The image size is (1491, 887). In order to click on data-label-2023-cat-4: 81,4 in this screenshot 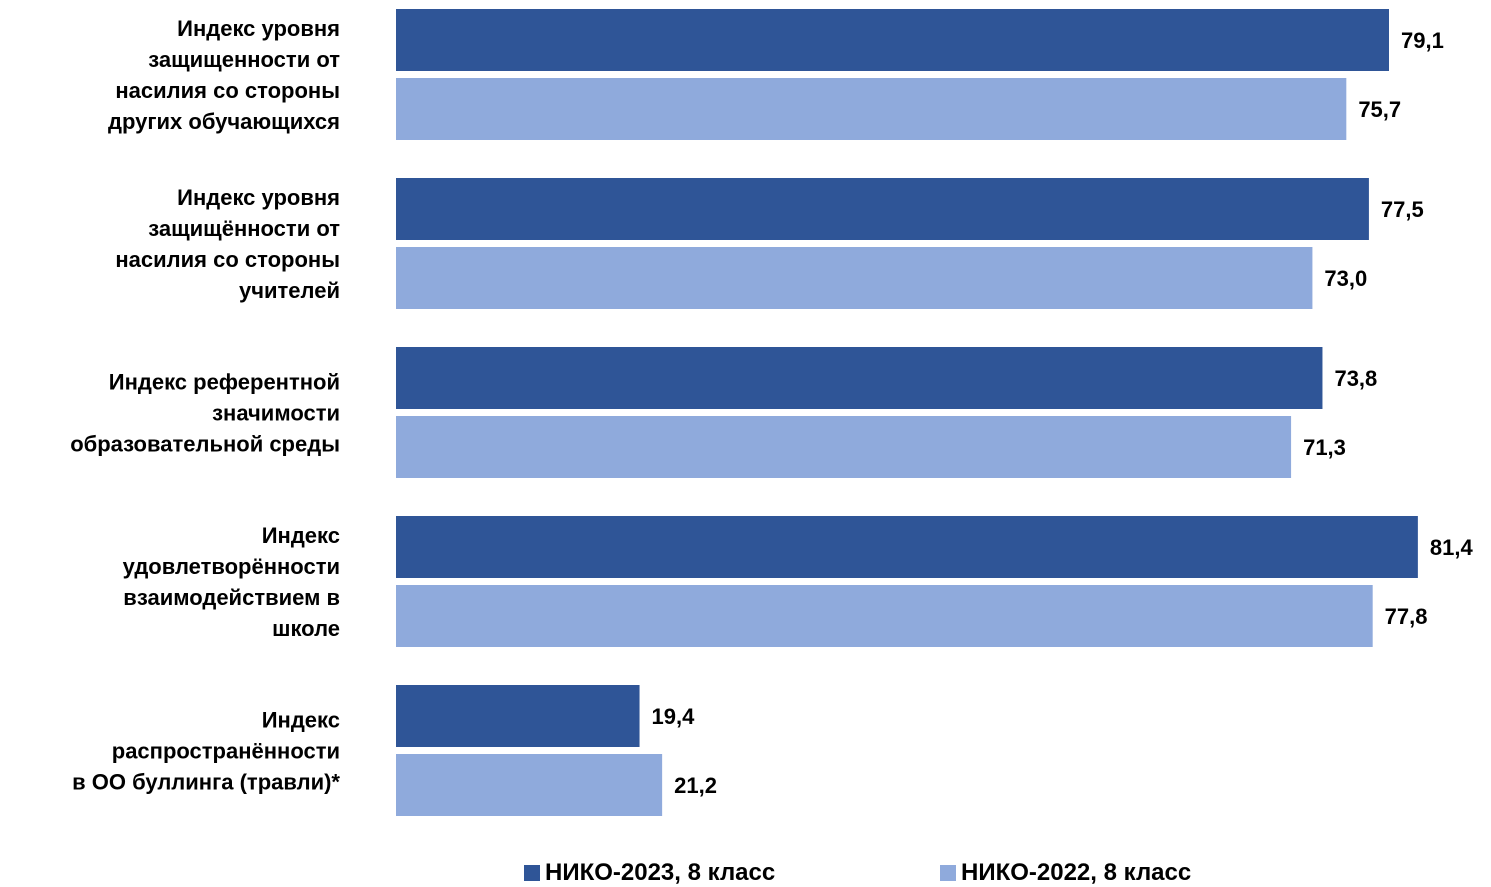, I will do `click(1452, 547)`.